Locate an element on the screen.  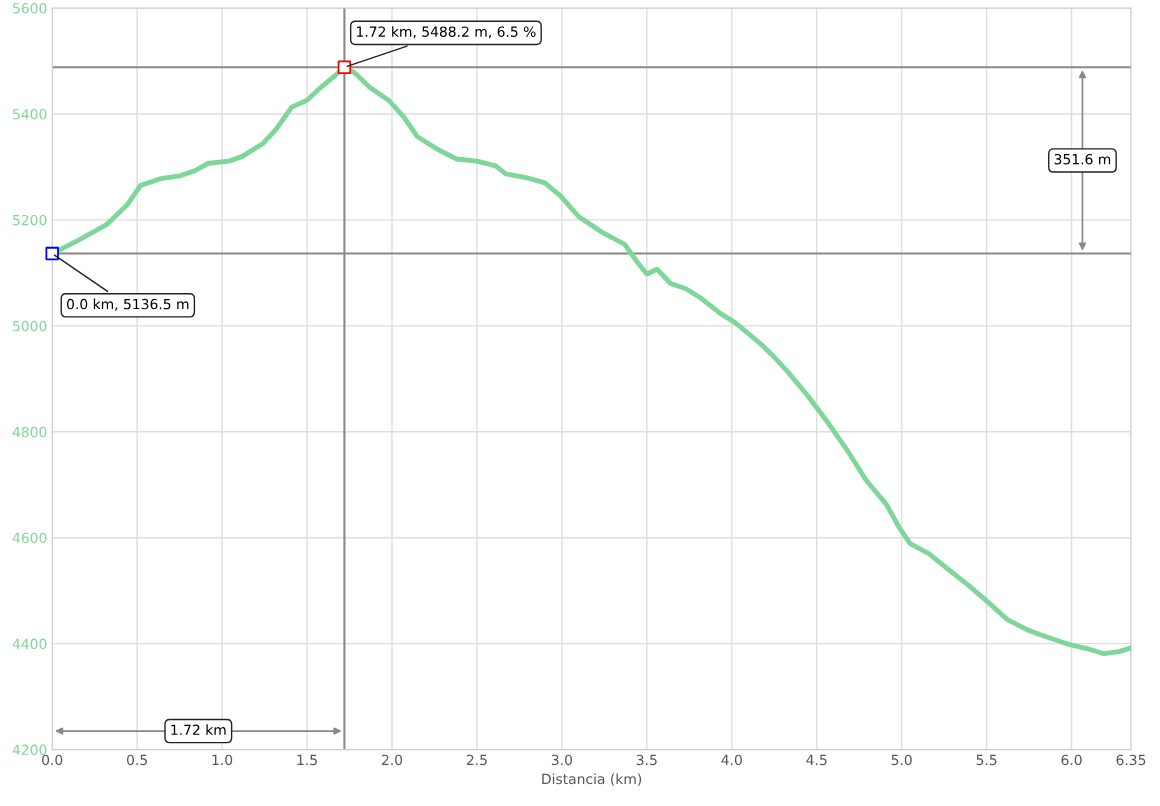
x-tick-label: 3.5 is located at coordinates (646, 760).